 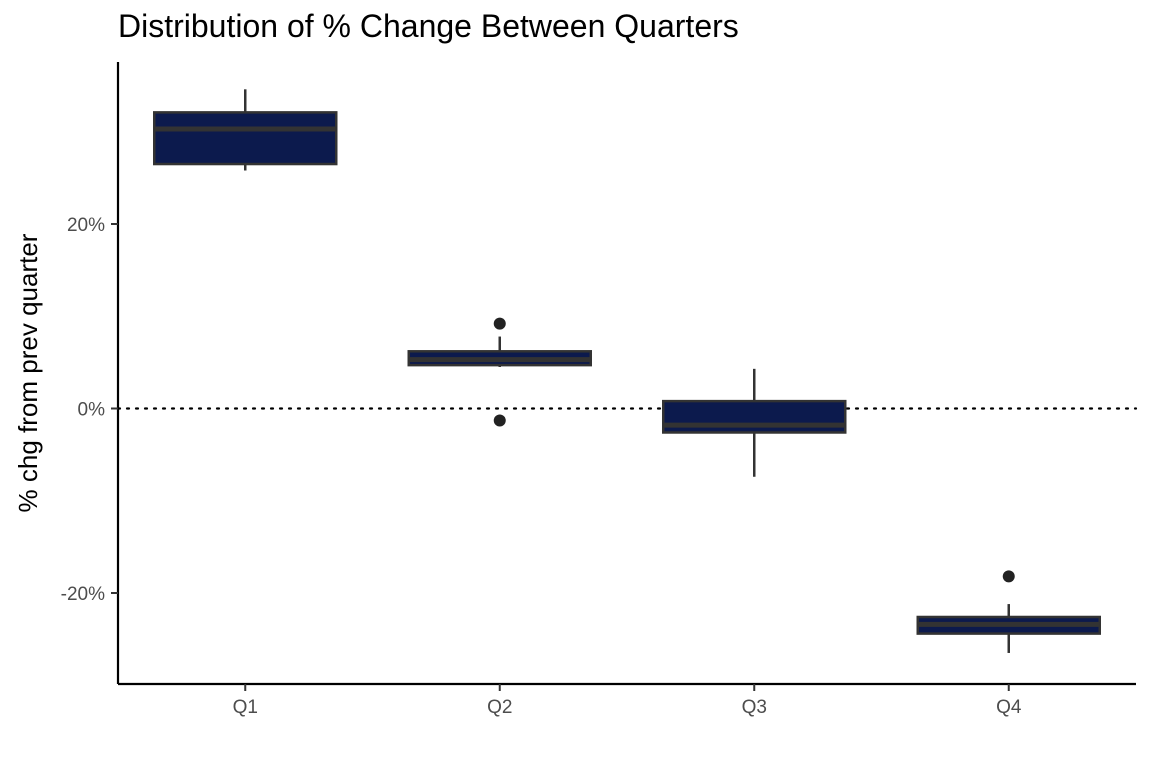 What do you see at coordinates (754, 707) in the screenshot?
I see `x-tick-label: Q3` at bounding box center [754, 707].